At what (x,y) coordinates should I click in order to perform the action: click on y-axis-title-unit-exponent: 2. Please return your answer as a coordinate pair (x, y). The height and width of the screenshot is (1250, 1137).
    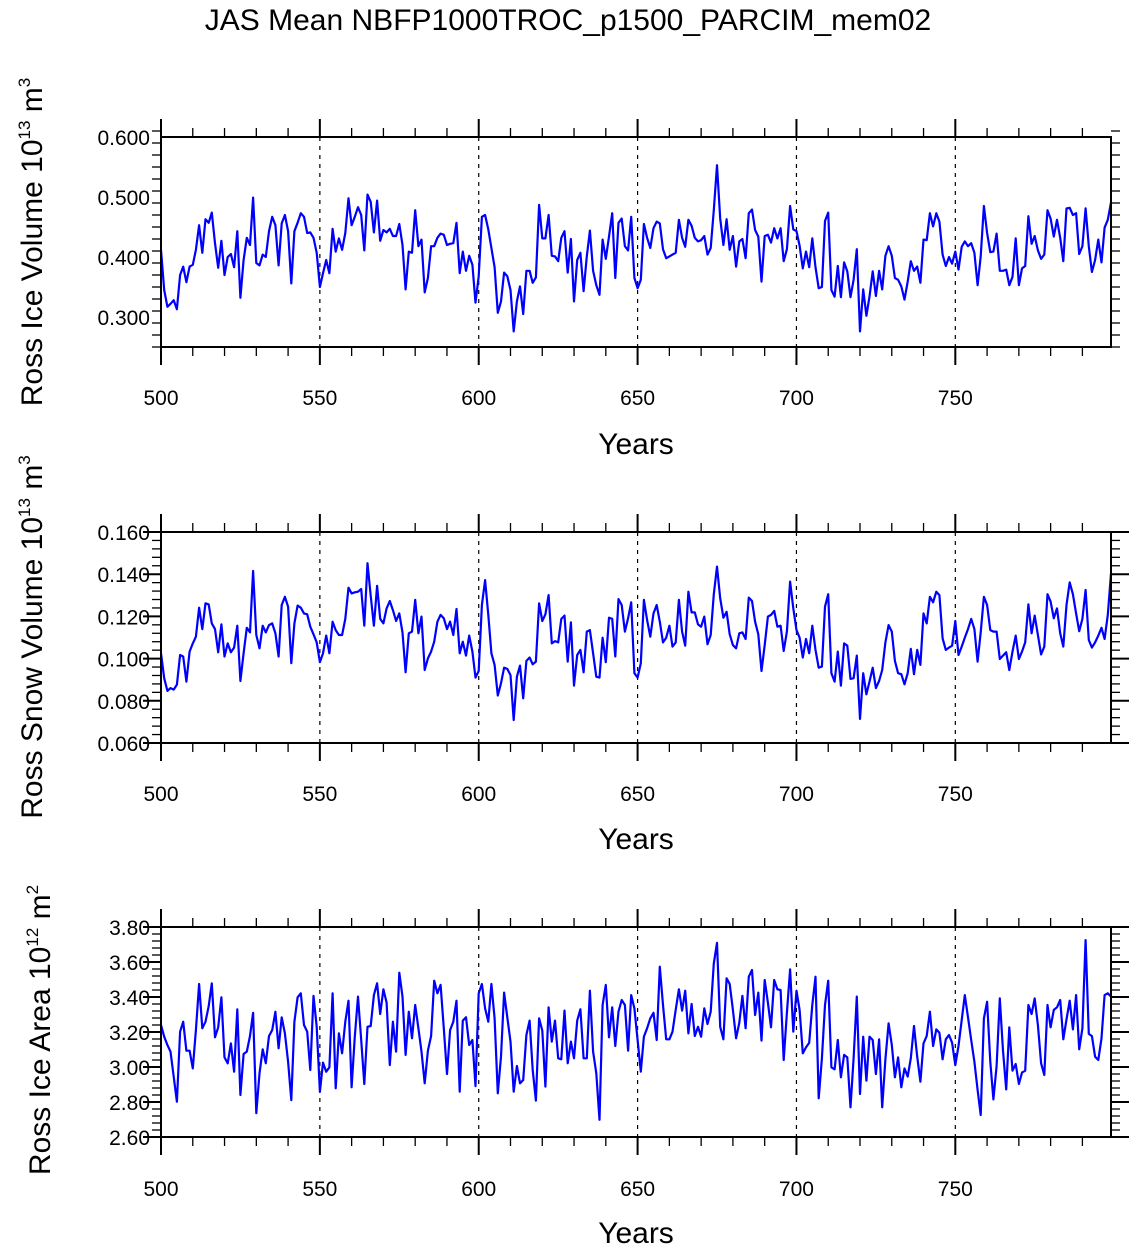
    Looking at the image, I should click on (32, 889).